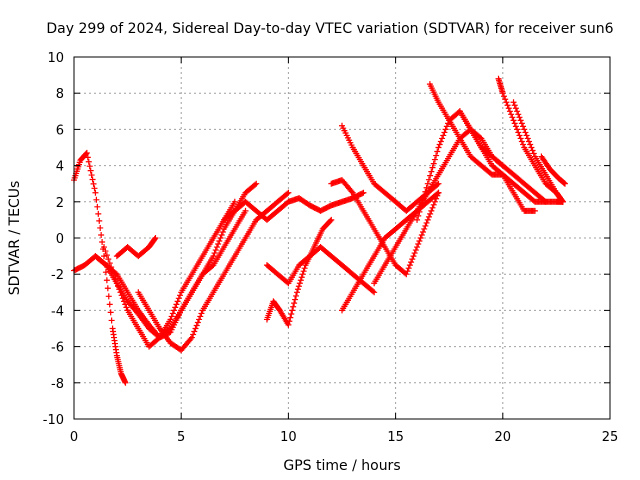  I want to click on series-sat-g, so click(294, 206).